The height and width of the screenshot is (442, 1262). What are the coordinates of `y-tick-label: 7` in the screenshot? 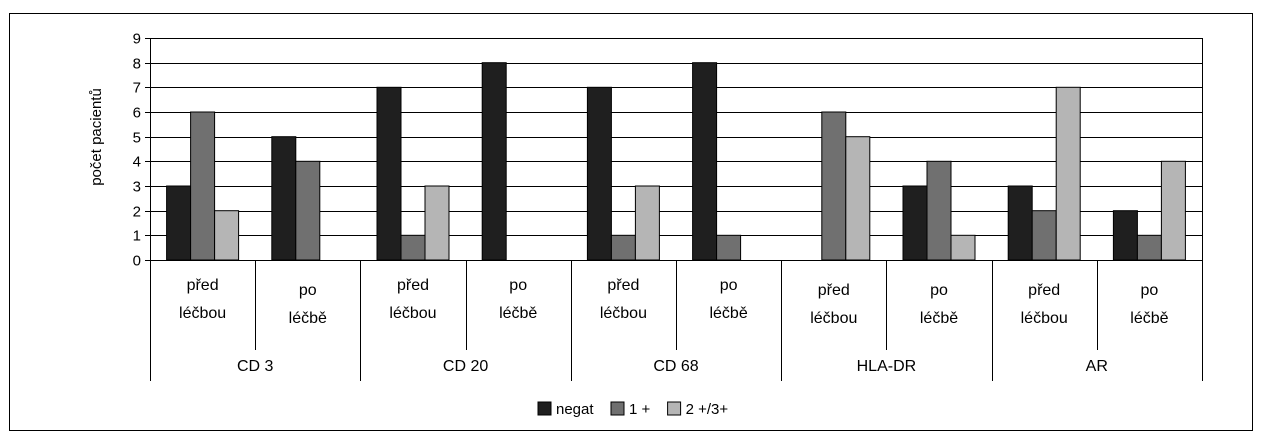 It's located at (137, 88).